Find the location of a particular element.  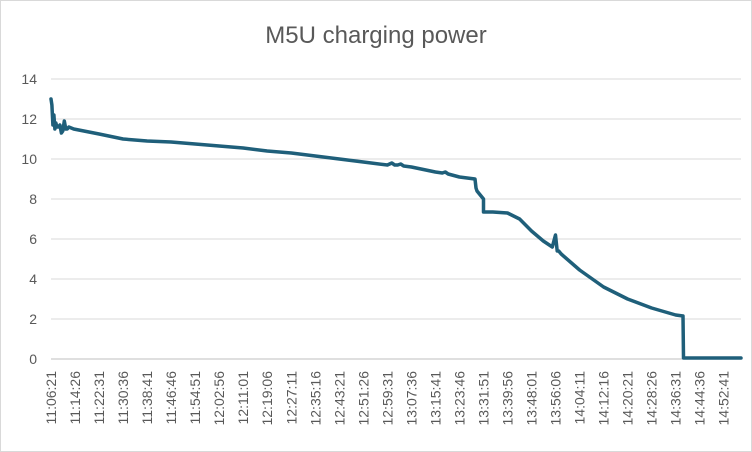

x-tick-label: 14:20:21 is located at coordinates (628, 398).